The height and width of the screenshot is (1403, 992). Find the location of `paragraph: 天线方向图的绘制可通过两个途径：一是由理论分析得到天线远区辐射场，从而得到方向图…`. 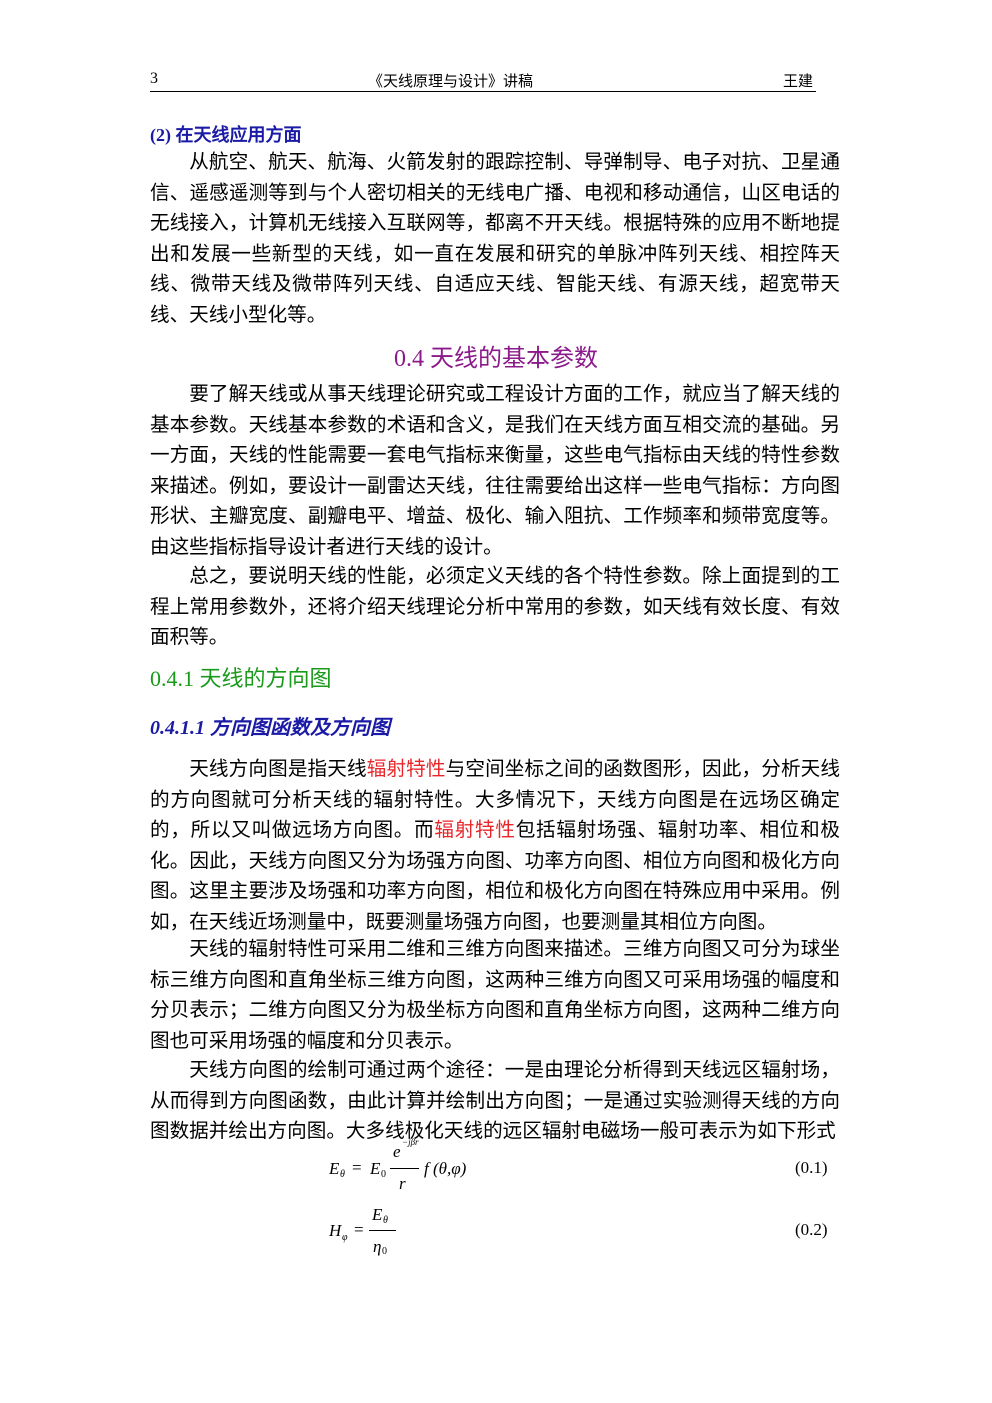

paragraph: 天线方向图的绘制可通过两个途径：一是由理论分析得到天线远区辐射场，从而得到方向图… is located at coordinates (495, 1101).